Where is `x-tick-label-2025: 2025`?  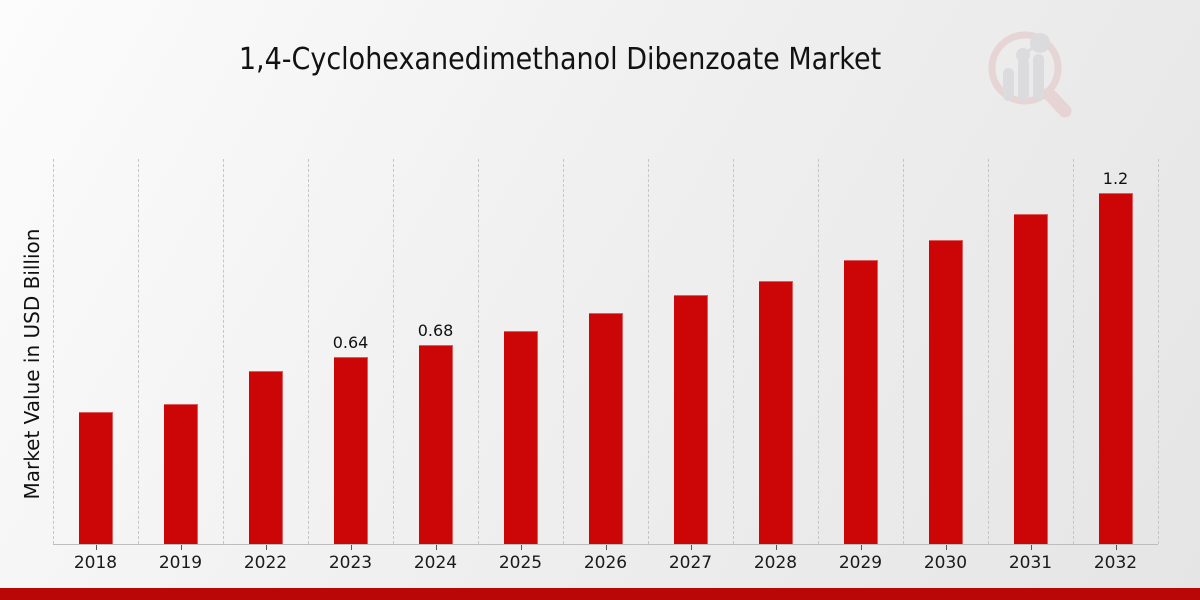 x-tick-label-2025: 2025 is located at coordinates (520, 563).